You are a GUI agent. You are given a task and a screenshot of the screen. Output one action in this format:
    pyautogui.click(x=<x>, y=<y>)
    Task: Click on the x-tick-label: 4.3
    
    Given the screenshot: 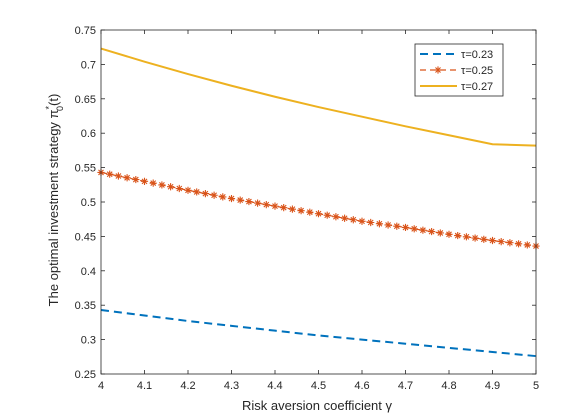 What is the action you would take?
    pyautogui.click(x=231, y=386)
    